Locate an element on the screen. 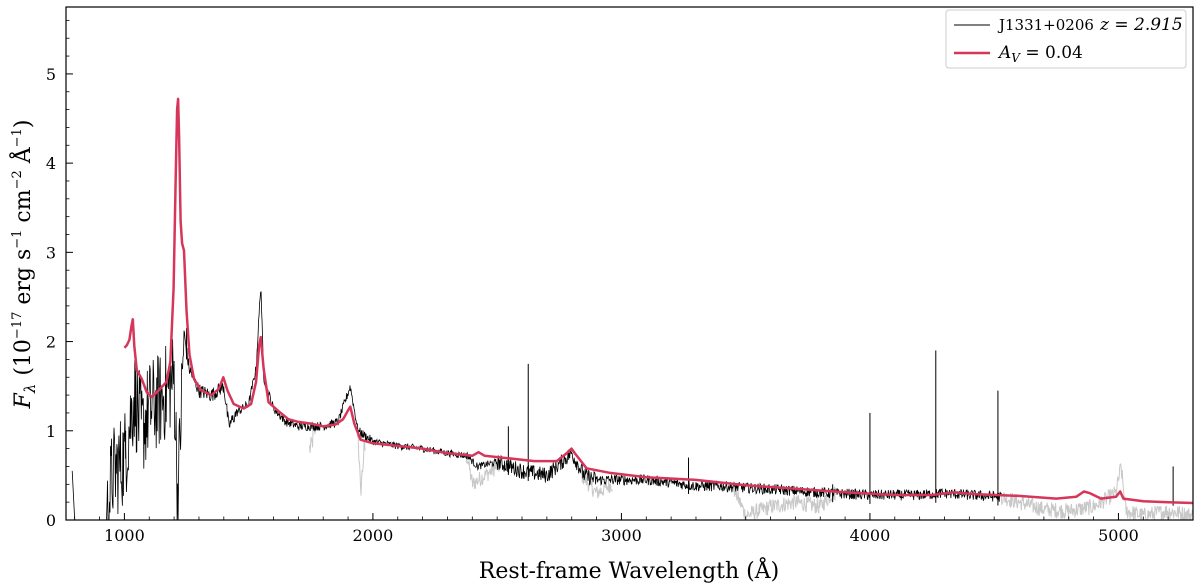 The width and height of the screenshot is (1200, 587). y-axis: 0 1 2 3 4 5 is located at coordinates (59, 274).